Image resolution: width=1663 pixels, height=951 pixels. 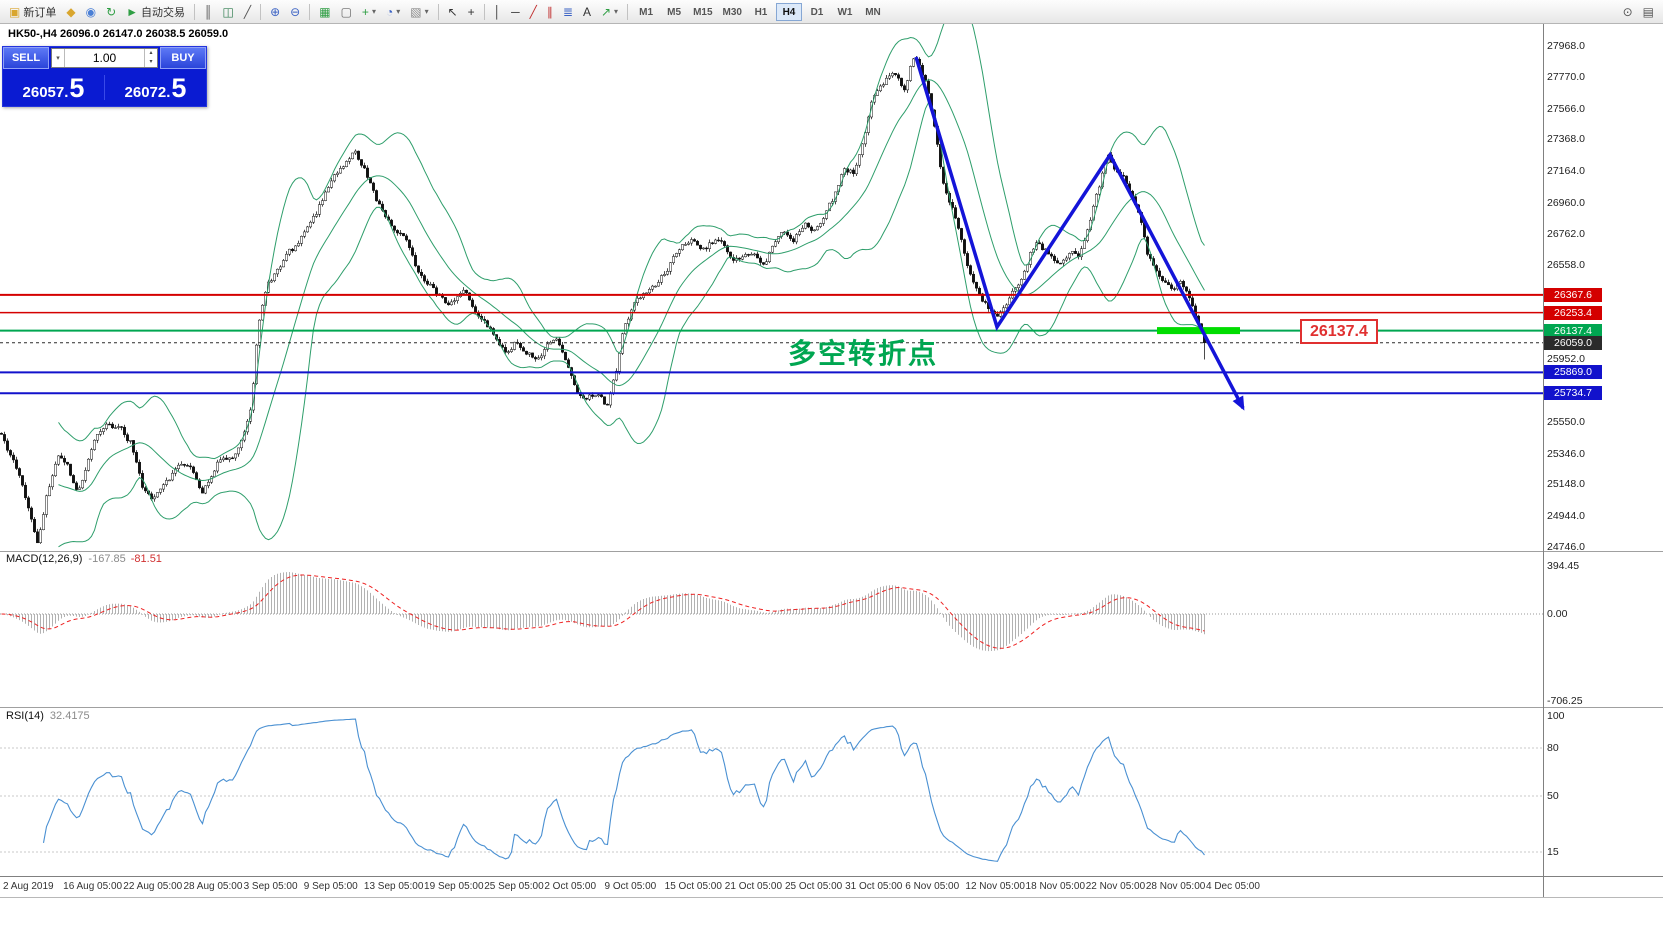 I want to click on toolbar-icon-groups: ▣ 新订单 ◆ ◉ ↻ ► 自动交易 ║ ◫ ╱ ⊕ ⊖ ▦ ▢ + ▾ ◔ ▾ ▧ ▾ ↖ + │ ─ ╱ ∥ ≣ A ↗ ▾, so click(x=318, y=12).